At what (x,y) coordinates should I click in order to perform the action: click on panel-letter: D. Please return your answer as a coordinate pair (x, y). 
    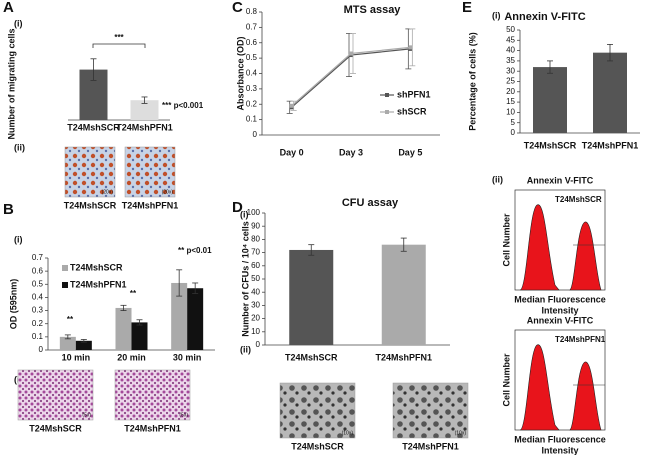
    Looking at the image, I should click on (237, 207).